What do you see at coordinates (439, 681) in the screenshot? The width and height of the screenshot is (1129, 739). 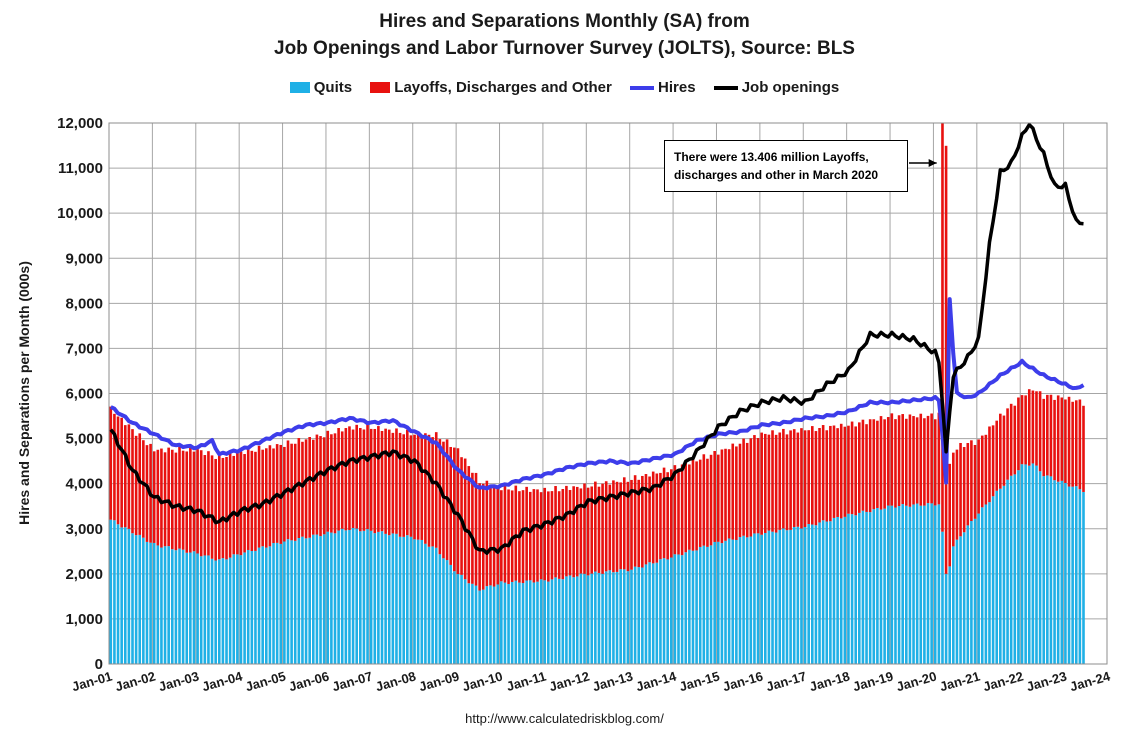 I see `x-tick-label: Jan-09` at bounding box center [439, 681].